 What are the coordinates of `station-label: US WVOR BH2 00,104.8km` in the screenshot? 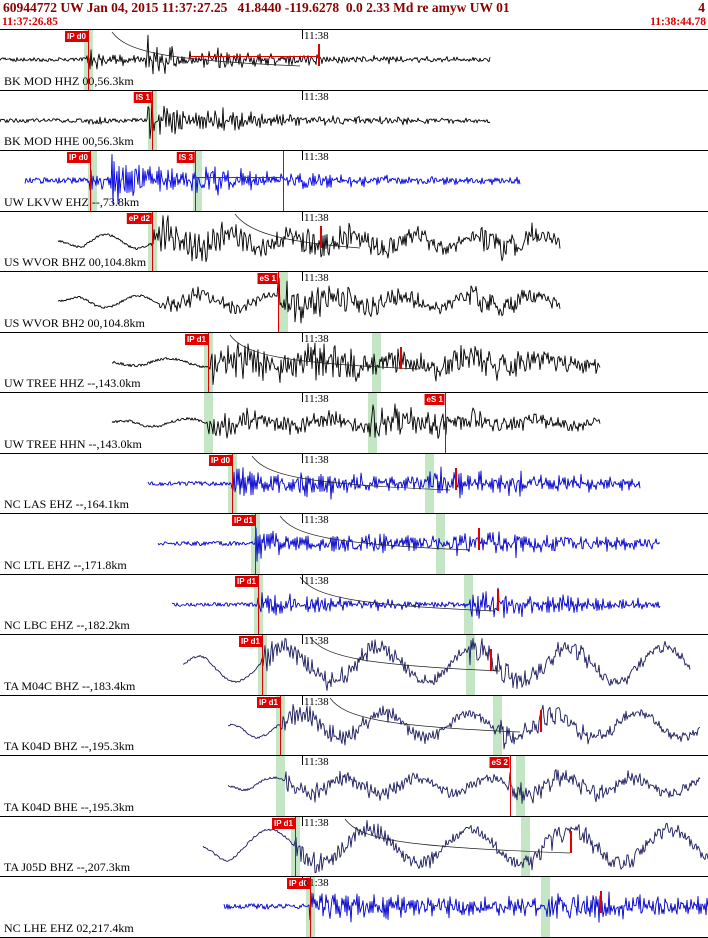 It's located at (74, 322).